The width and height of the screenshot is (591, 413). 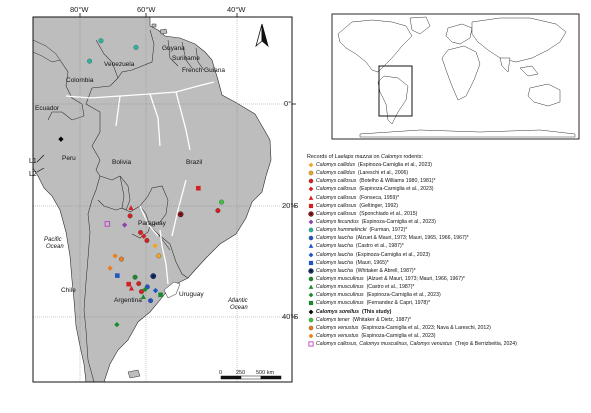 What do you see at coordinates (337, 222) in the screenshot?
I see `legend-species: Calomys fecundus` at bounding box center [337, 222].